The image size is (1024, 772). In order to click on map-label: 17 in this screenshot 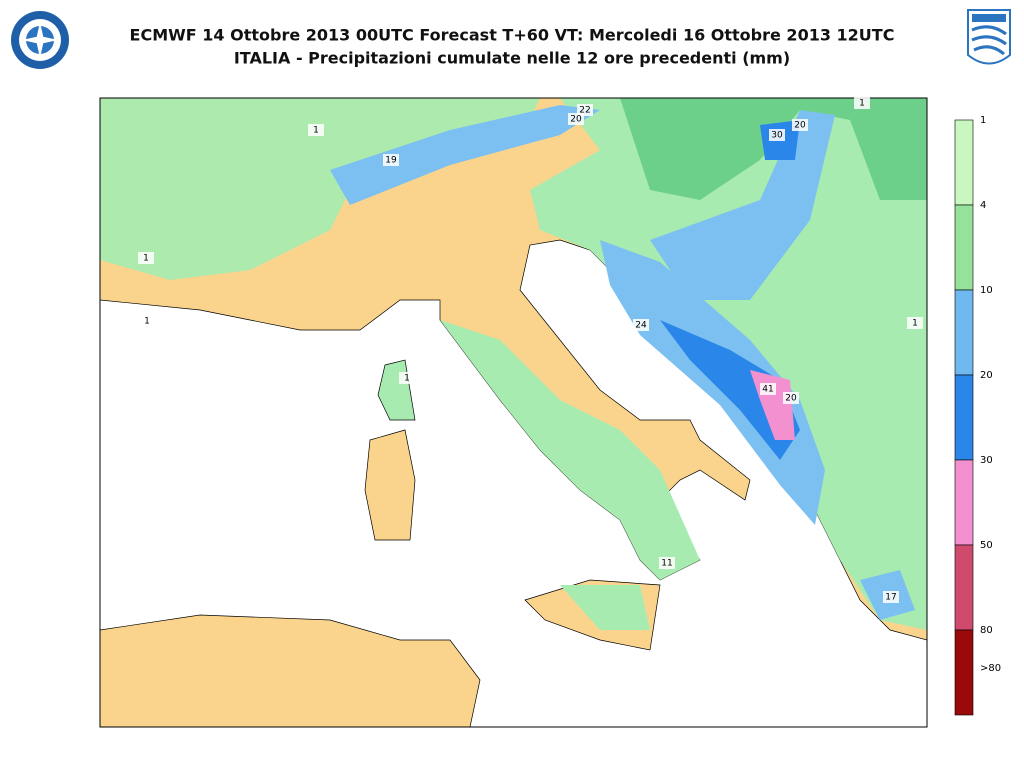, I will do `click(890, 598)`.